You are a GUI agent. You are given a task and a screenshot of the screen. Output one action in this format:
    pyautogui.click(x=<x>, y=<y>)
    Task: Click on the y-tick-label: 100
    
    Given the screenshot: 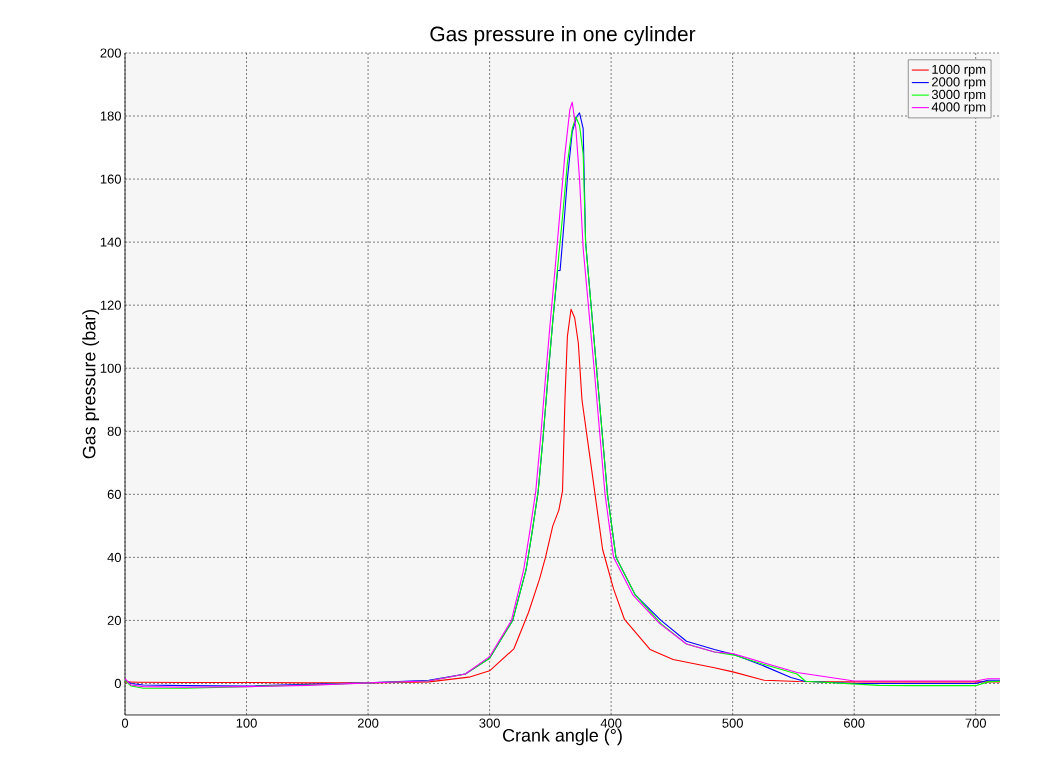 What is the action you would take?
    pyautogui.click(x=110, y=368)
    